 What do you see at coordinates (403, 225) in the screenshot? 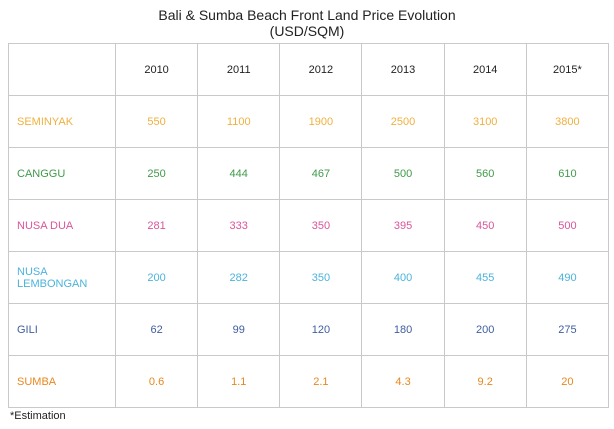
I see `table-cell: 395` at bounding box center [403, 225].